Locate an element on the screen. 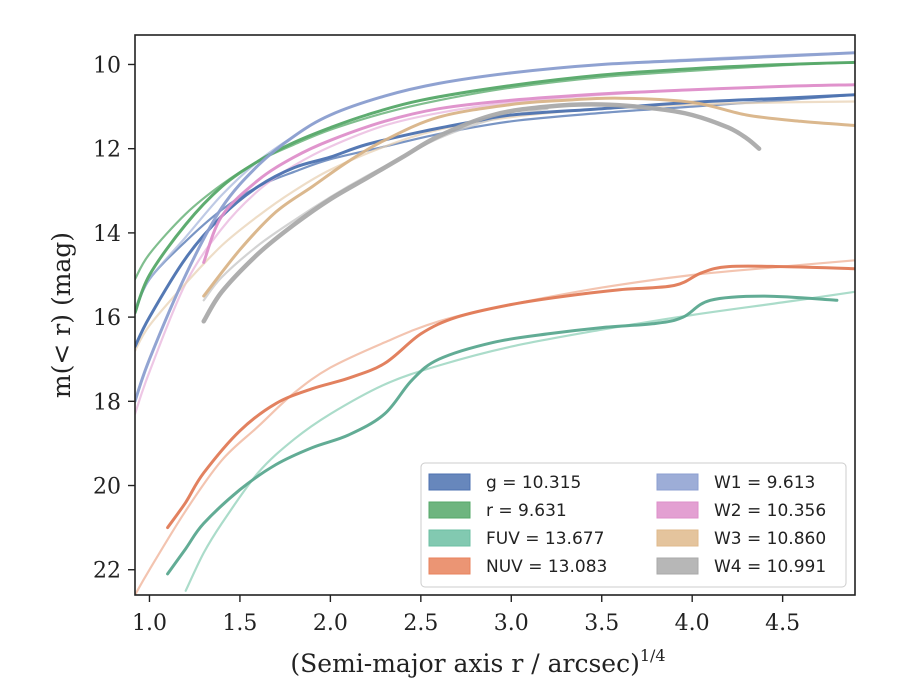 This screenshot has height=700, width=900. legend-label: W4 = 10.991 is located at coordinates (770, 567).